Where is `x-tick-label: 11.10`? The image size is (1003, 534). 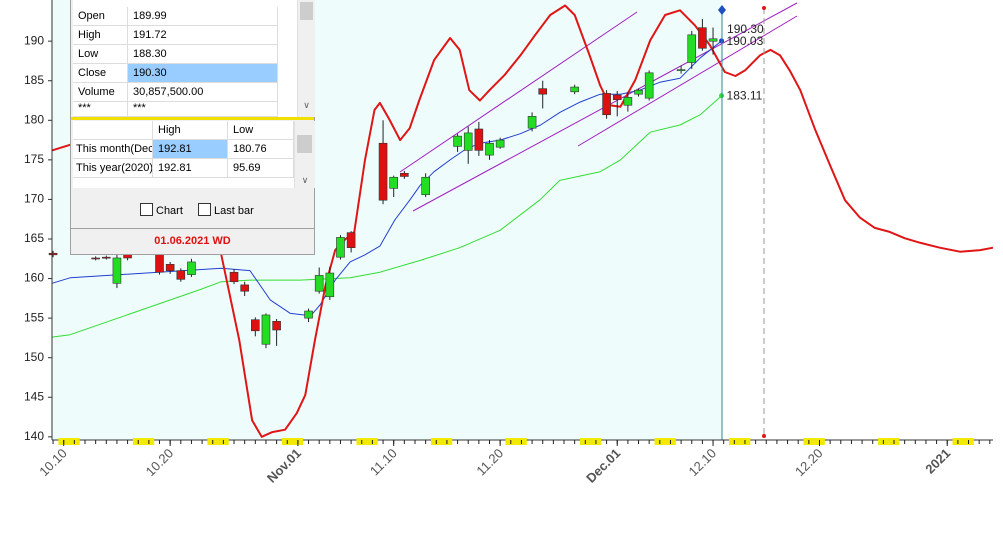
x-tick-label: 11.10 is located at coordinates (383, 462).